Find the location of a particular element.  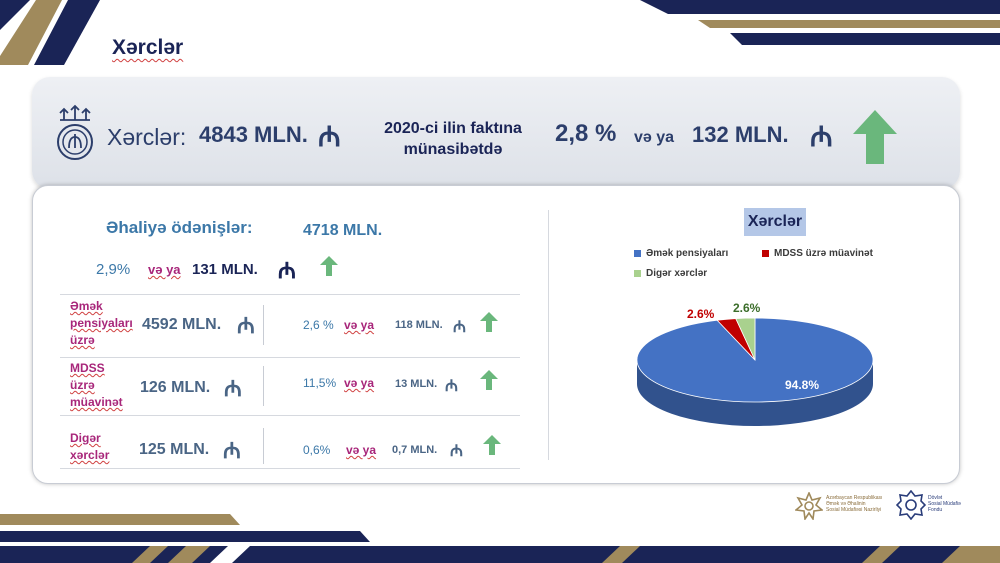

summary-abs: 132 MLN. is located at coordinates (740, 134).